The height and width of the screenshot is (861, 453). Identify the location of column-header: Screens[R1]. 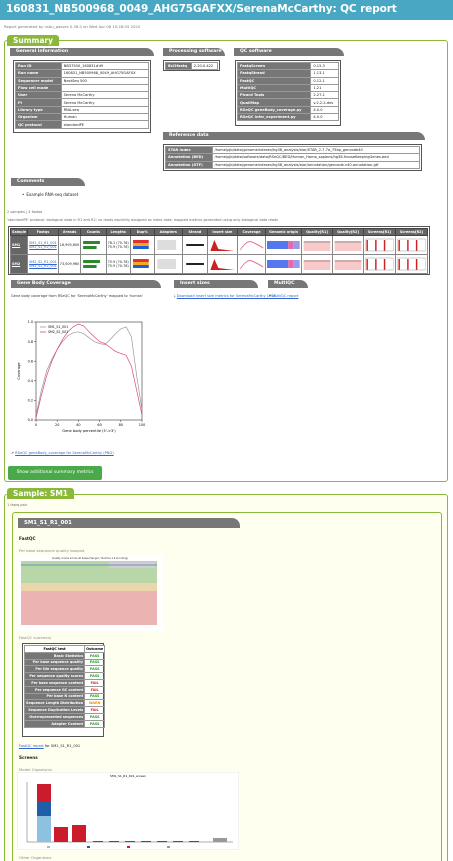
(379, 232).